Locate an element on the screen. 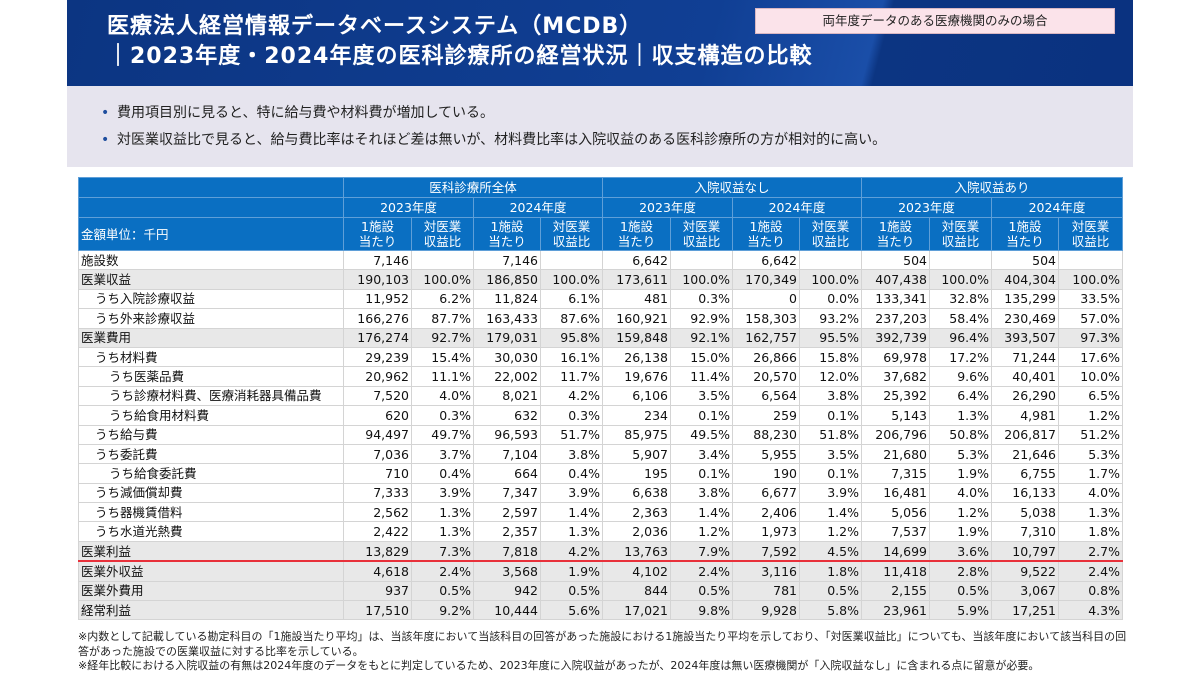 The width and height of the screenshot is (1200, 700). table-cell: 9,928 is located at coordinates (766, 610).